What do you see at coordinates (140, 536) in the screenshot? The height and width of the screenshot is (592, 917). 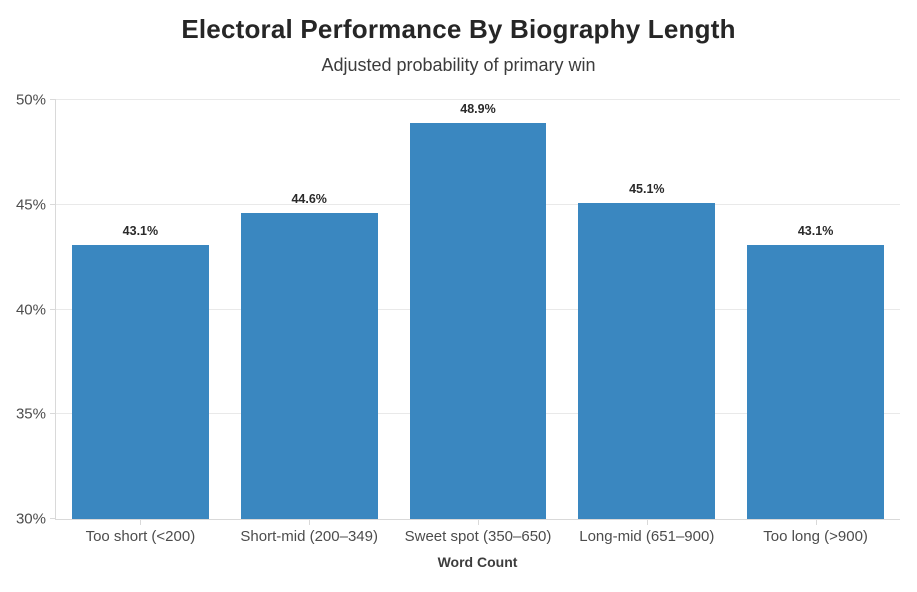 I see `x-axis-label: Too short (<200)` at bounding box center [140, 536].